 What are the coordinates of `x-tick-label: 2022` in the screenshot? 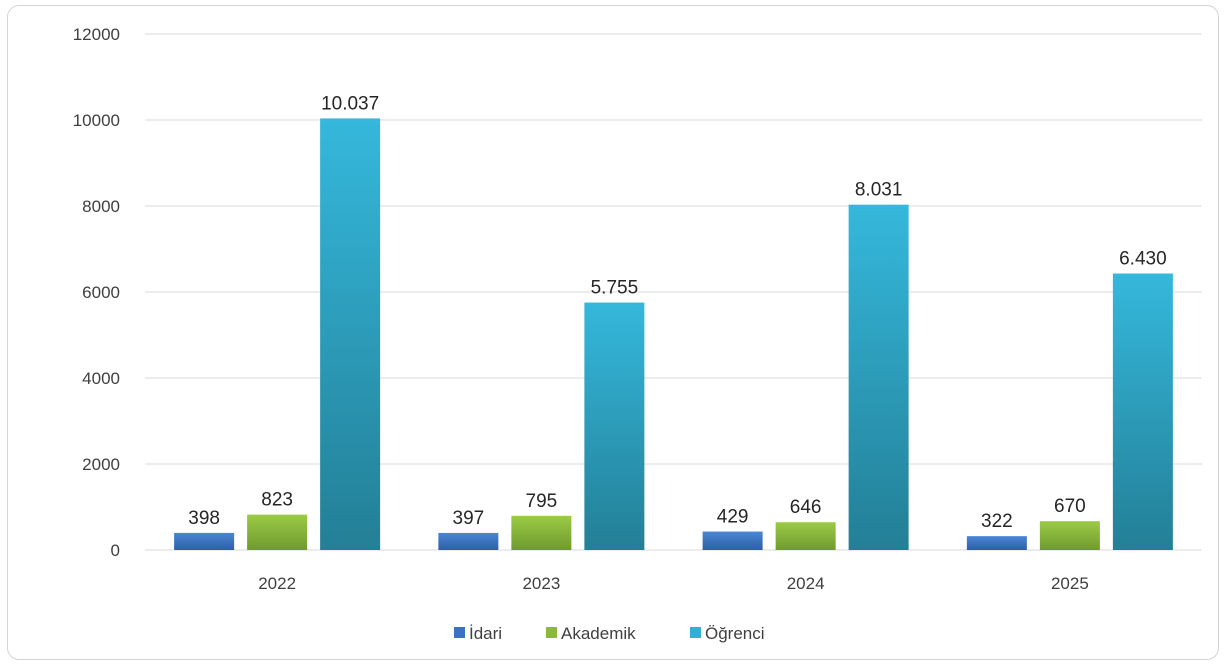 It's located at (277, 583).